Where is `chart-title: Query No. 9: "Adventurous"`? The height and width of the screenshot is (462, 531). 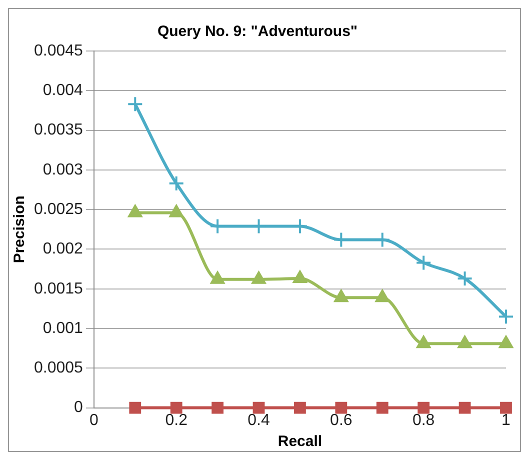
chart-title: Query No. 9: "Adventurous" is located at coordinates (257, 31).